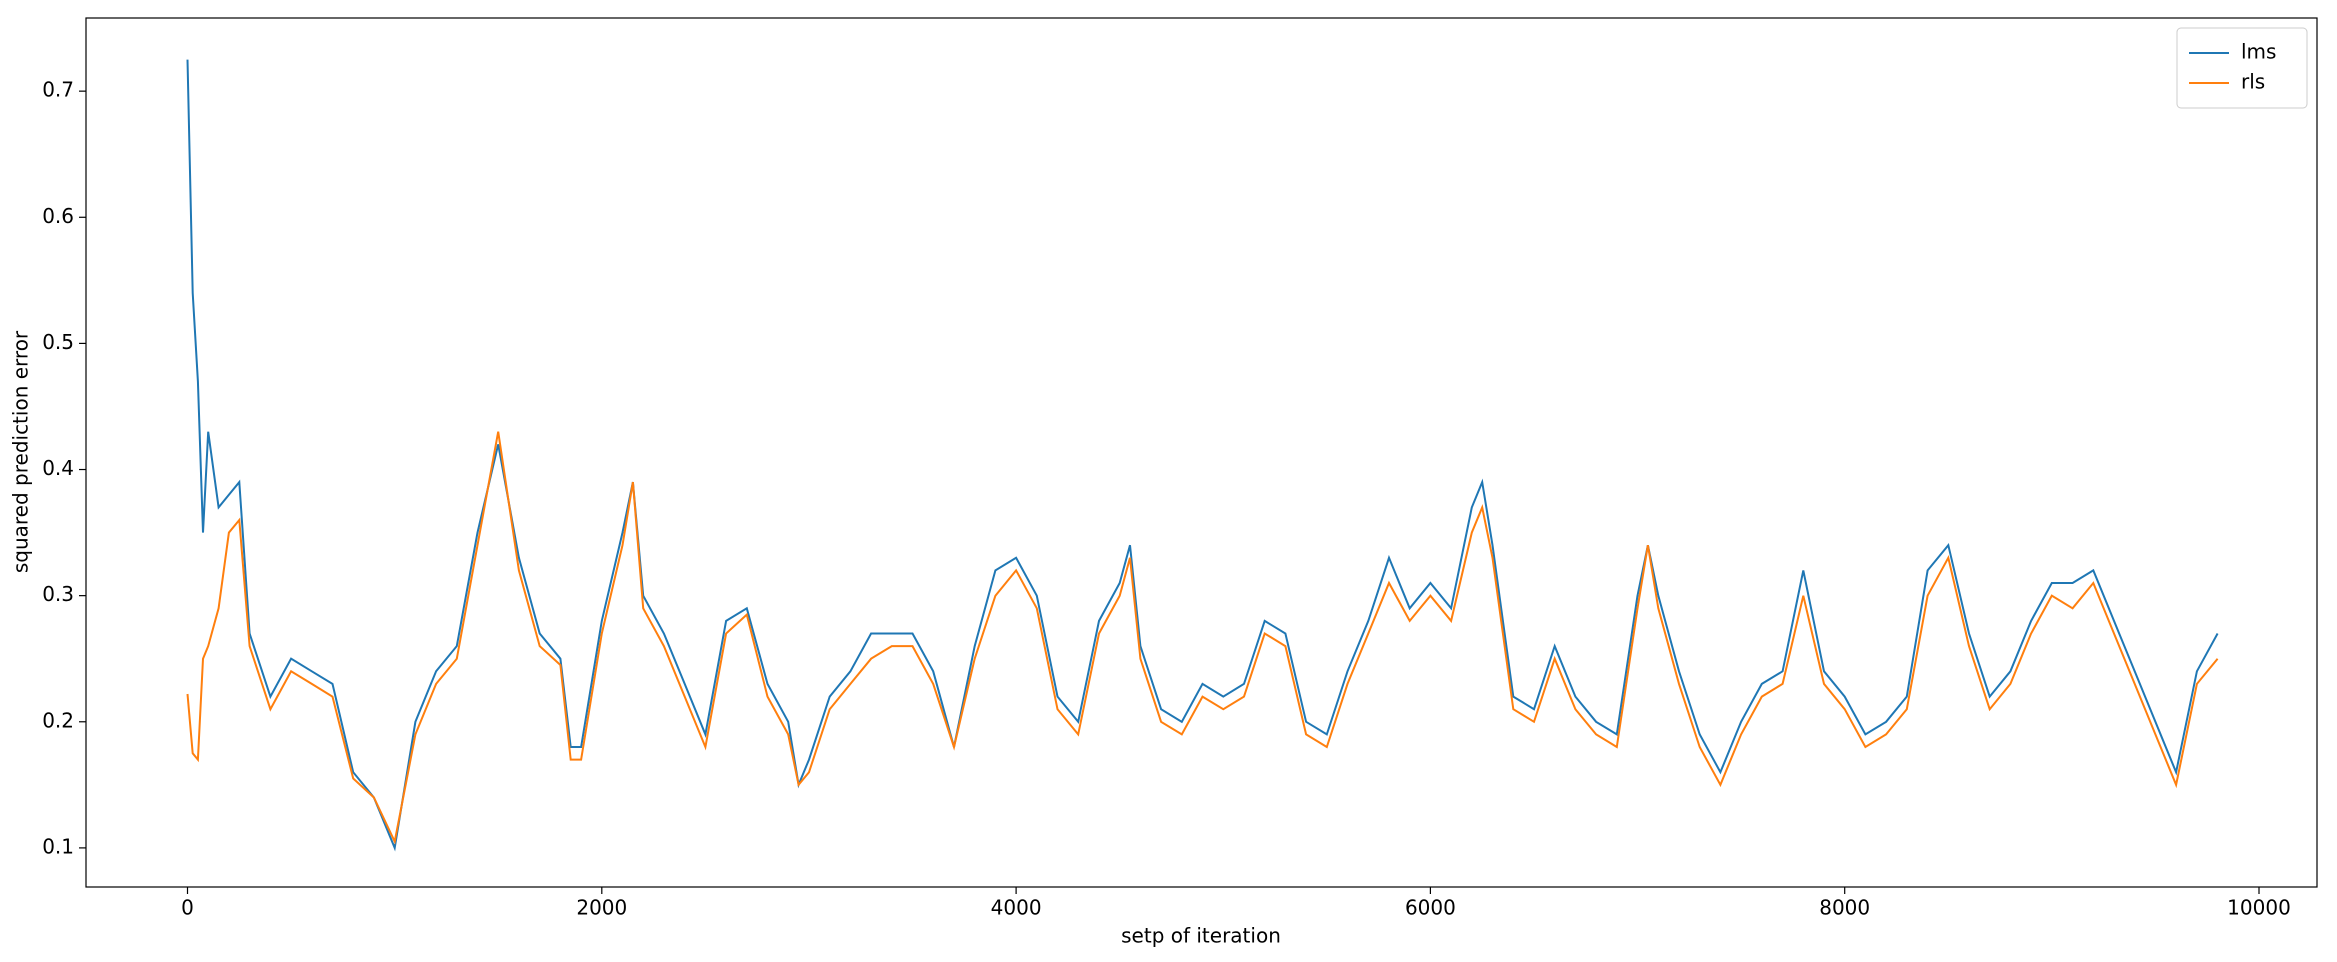 This screenshot has width=2337, height=962. Describe the element at coordinates (187, 908) in the screenshot. I see `x-tick-label: 0` at that location.